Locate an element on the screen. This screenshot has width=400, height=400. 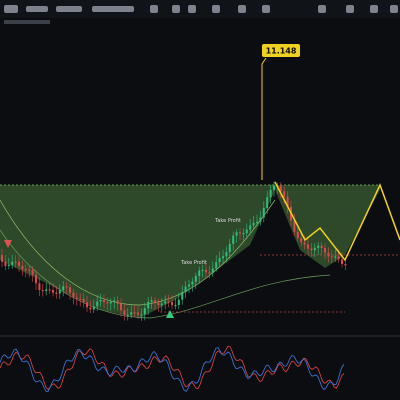
pointer-line is located at coordinates (264, 118).